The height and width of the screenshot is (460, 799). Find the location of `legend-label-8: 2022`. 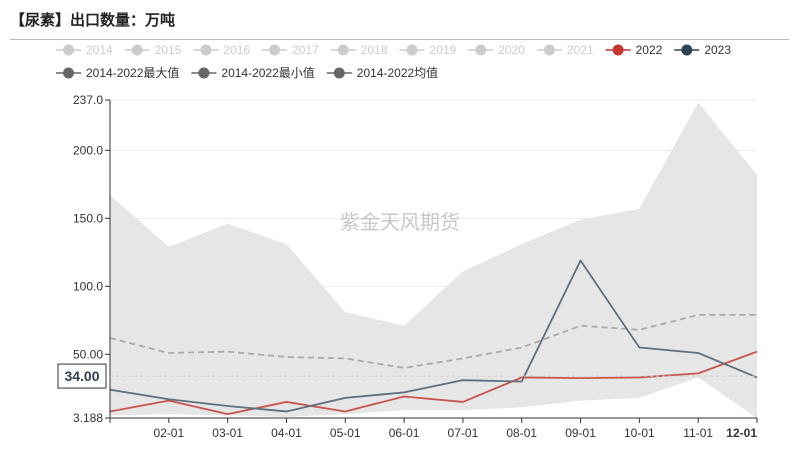

legend-label-8: 2022 is located at coordinates (649, 50).